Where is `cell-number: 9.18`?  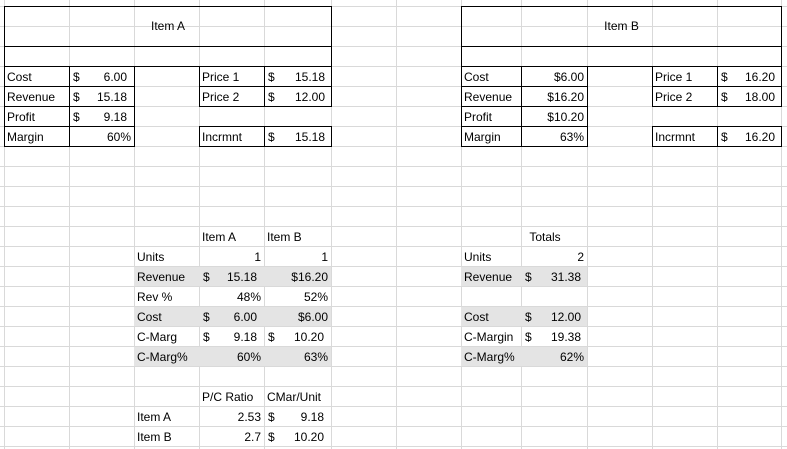
cell-number: 9.18 is located at coordinates (115, 117).